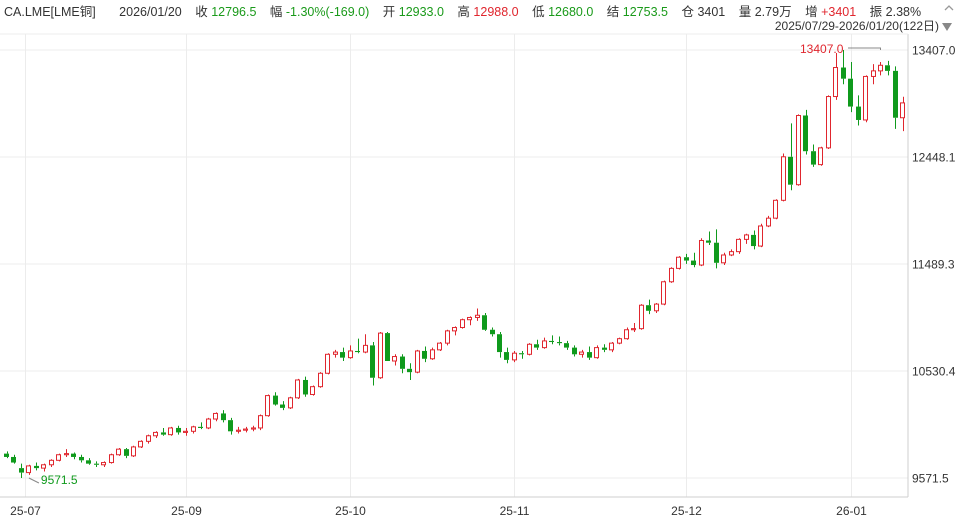 This screenshot has height=518, width=960. What do you see at coordinates (186, 511) in the screenshot?
I see `x-tick-label: 25-09` at bounding box center [186, 511].